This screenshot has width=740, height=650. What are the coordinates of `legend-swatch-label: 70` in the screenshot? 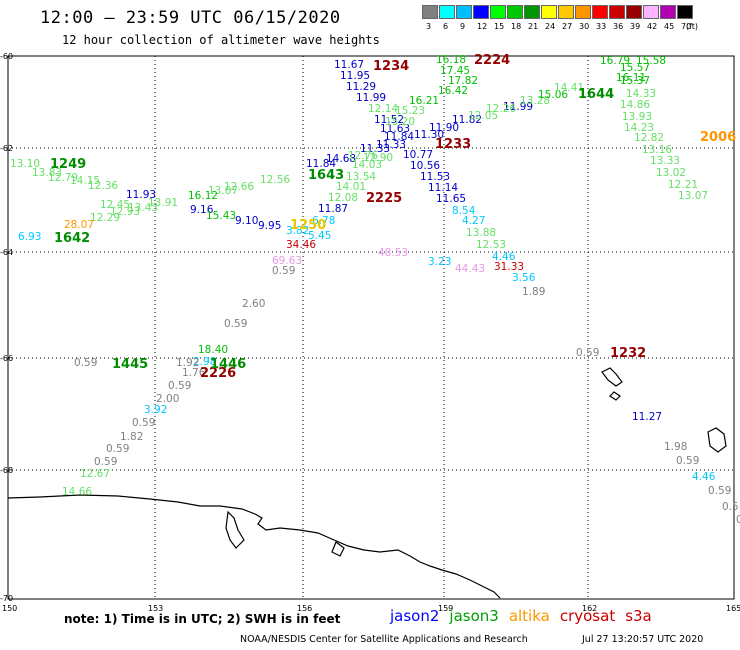 It's located at (686, 26).